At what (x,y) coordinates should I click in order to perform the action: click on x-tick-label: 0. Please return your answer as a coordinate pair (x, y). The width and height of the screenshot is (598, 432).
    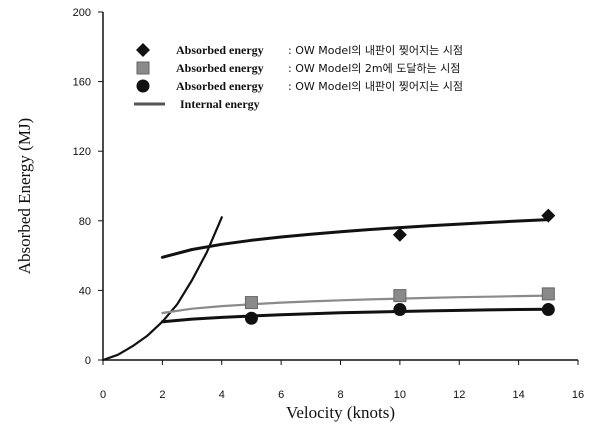
    Looking at the image, I should click on (103, 395).